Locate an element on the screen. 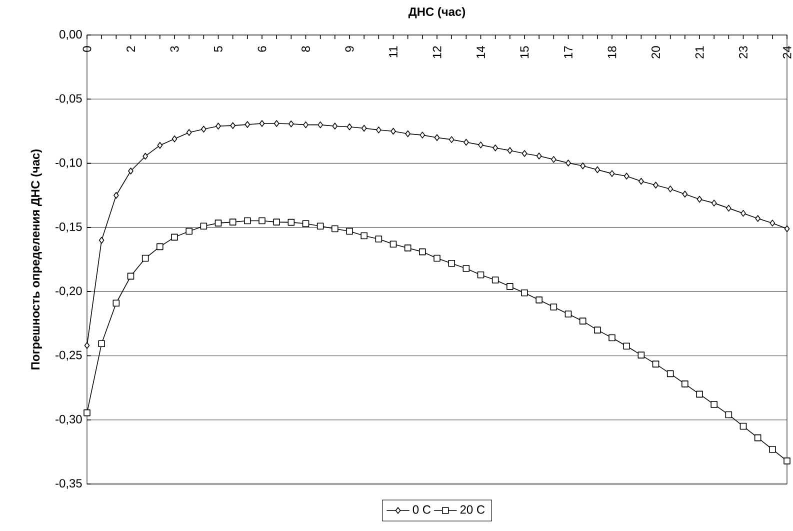 The width and height of the screenshot is (793, 531). x-tick-label: 6 is located at coordinates (262, 49).